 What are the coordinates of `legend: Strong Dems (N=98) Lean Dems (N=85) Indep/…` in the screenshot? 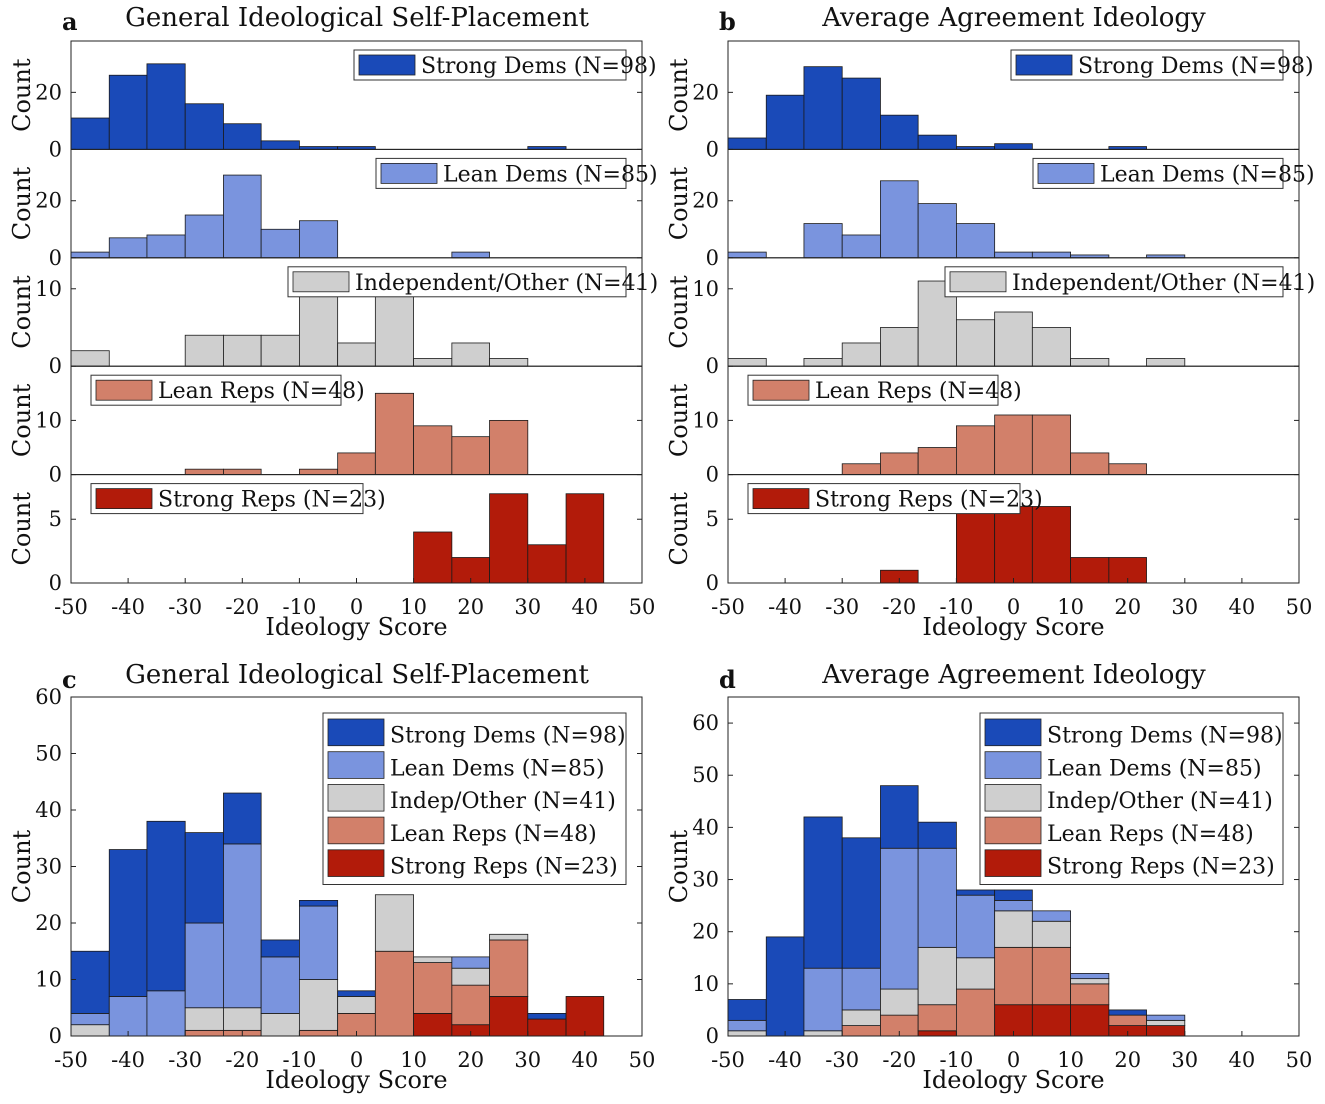 It's located at (1131, 798).